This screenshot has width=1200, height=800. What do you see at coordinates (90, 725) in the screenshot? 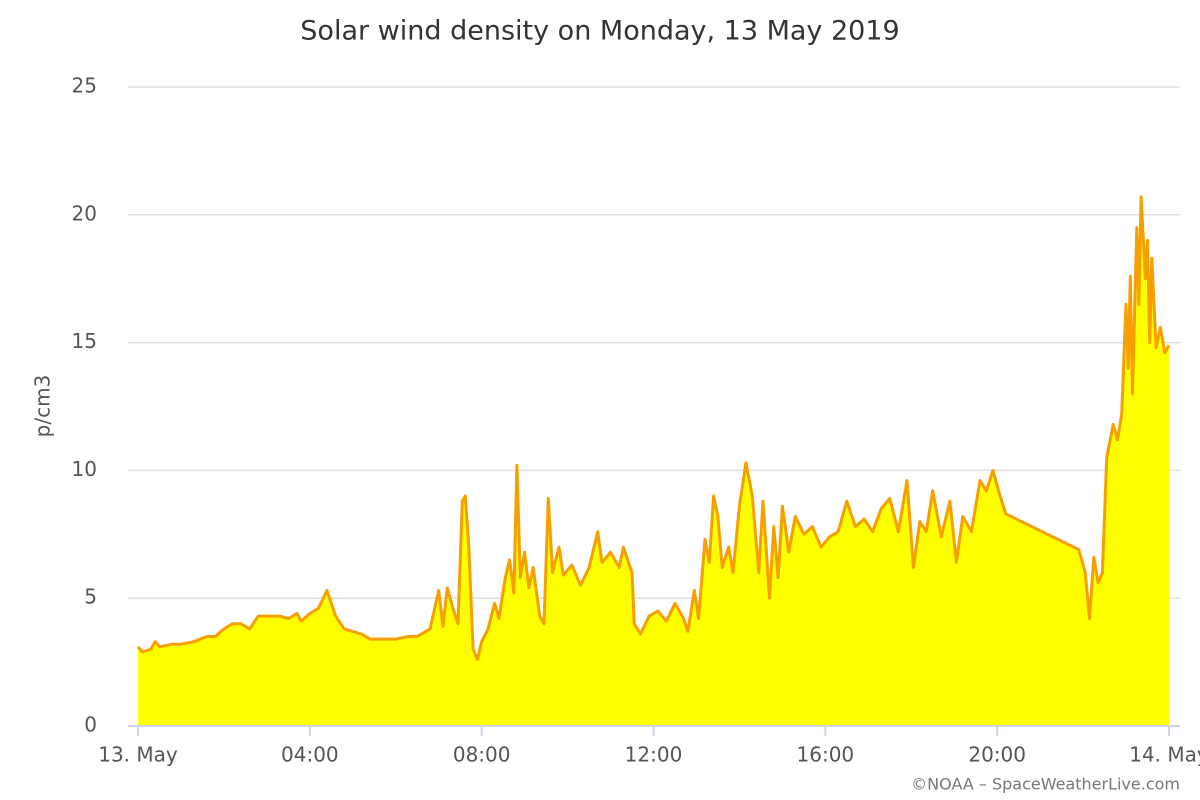
I see `y-tick-label: 0` at bounding box center [90, 725].